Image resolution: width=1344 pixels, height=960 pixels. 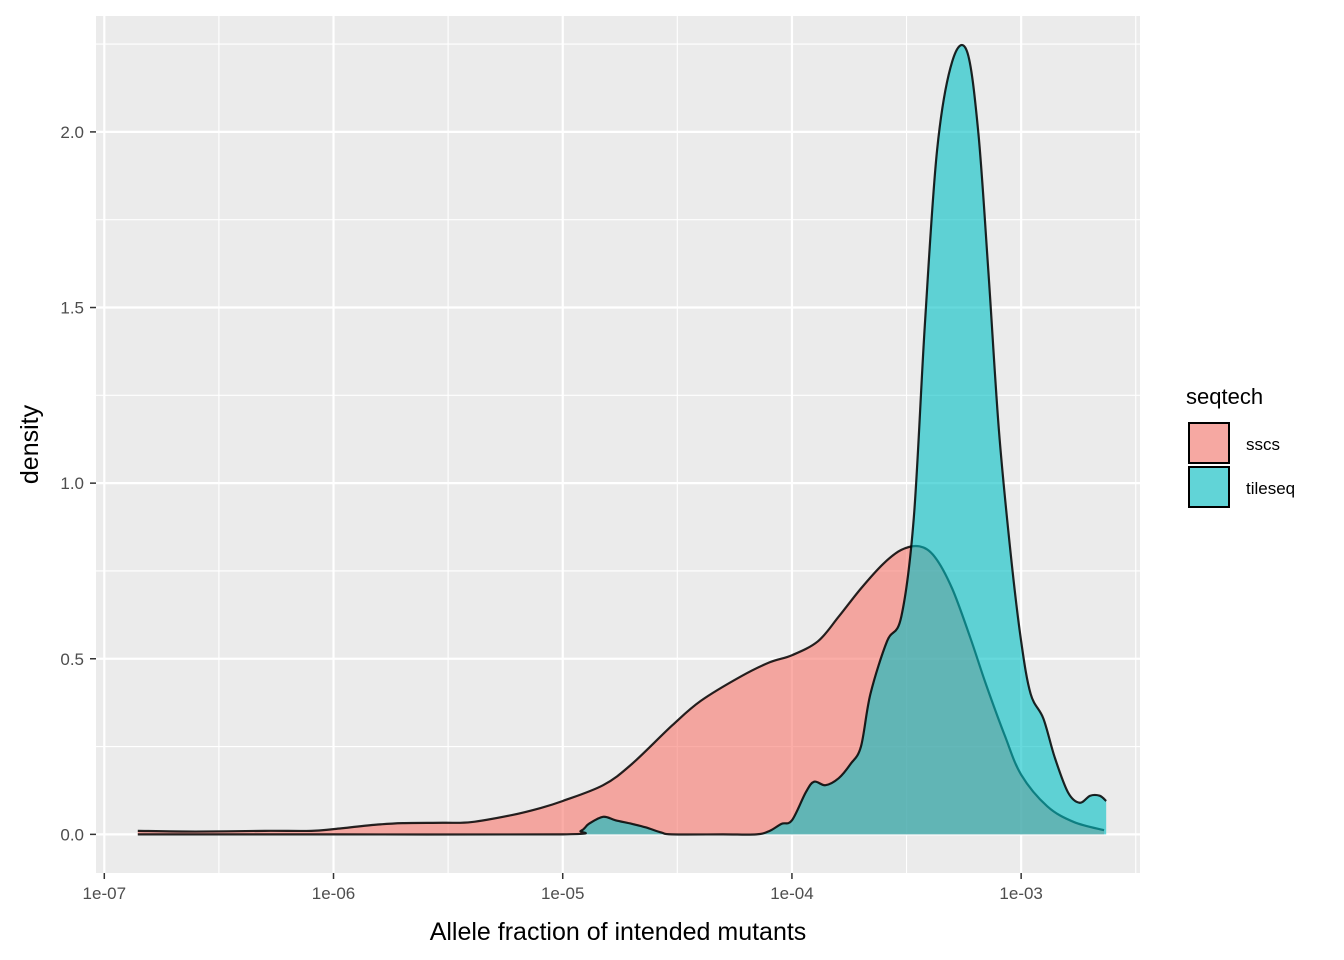 What do you see at coordinates (1263, 444) in the screenshot?
I see `legend-label-sscs: sscs` at bounding box center [1263, 444].